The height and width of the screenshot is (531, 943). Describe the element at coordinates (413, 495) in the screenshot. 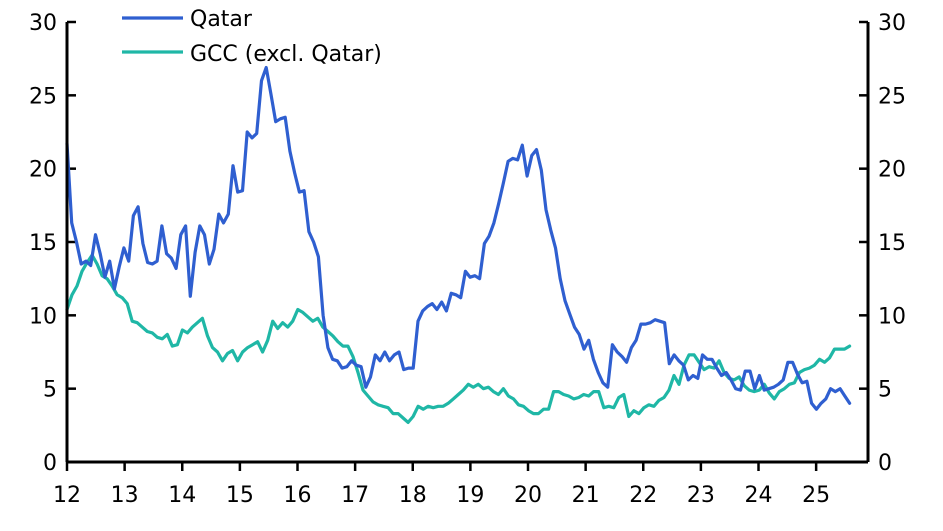

I see `x-tick-label: 18` at that location.